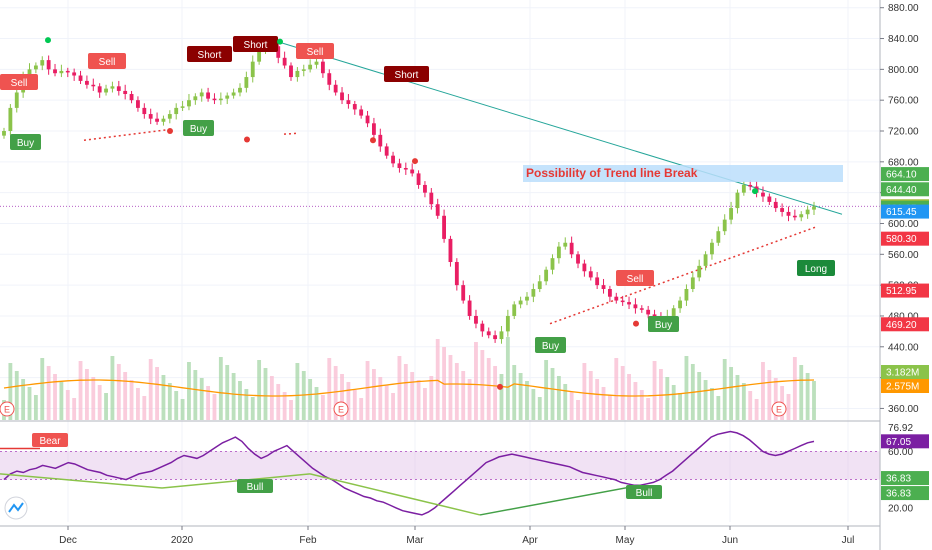 This screenshot has width=932, height=550. I want to click on tradingview-logo, so click(16, 508).